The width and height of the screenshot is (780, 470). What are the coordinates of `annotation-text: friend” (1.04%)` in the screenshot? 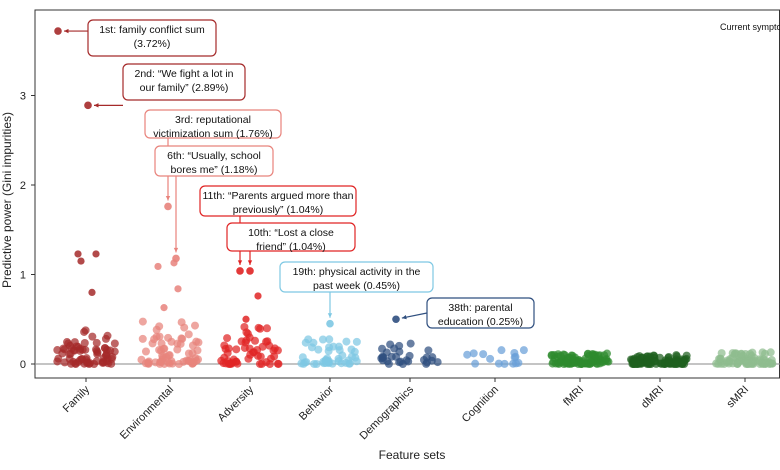 It's located at (290, 247).